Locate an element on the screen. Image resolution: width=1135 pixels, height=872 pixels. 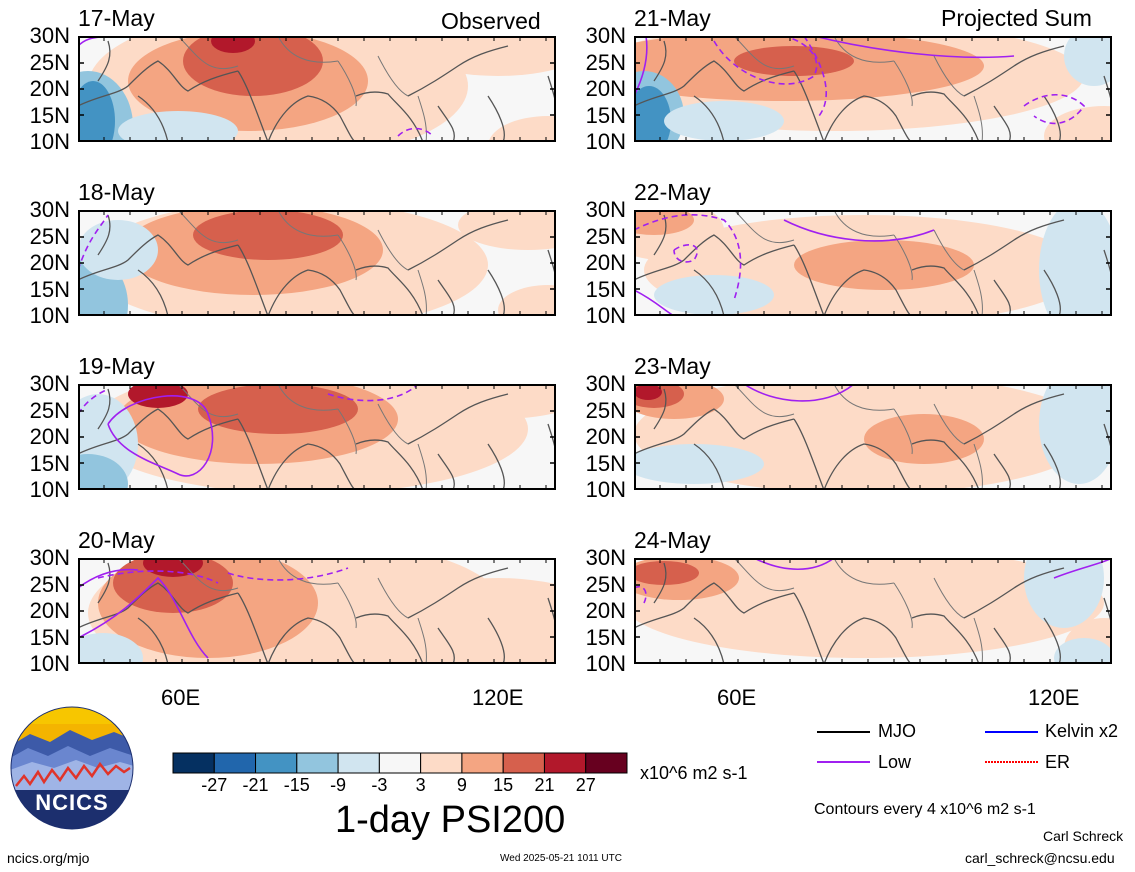
legend-swatches-left is located at coordinates (843, 747).